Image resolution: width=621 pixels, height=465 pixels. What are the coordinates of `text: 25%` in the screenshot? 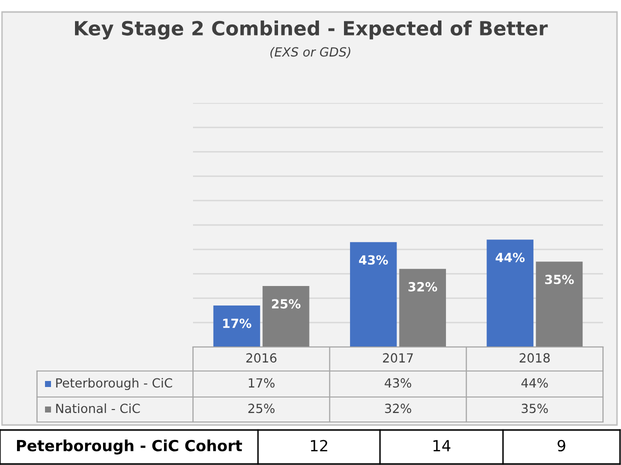 It's located at (286, 304).